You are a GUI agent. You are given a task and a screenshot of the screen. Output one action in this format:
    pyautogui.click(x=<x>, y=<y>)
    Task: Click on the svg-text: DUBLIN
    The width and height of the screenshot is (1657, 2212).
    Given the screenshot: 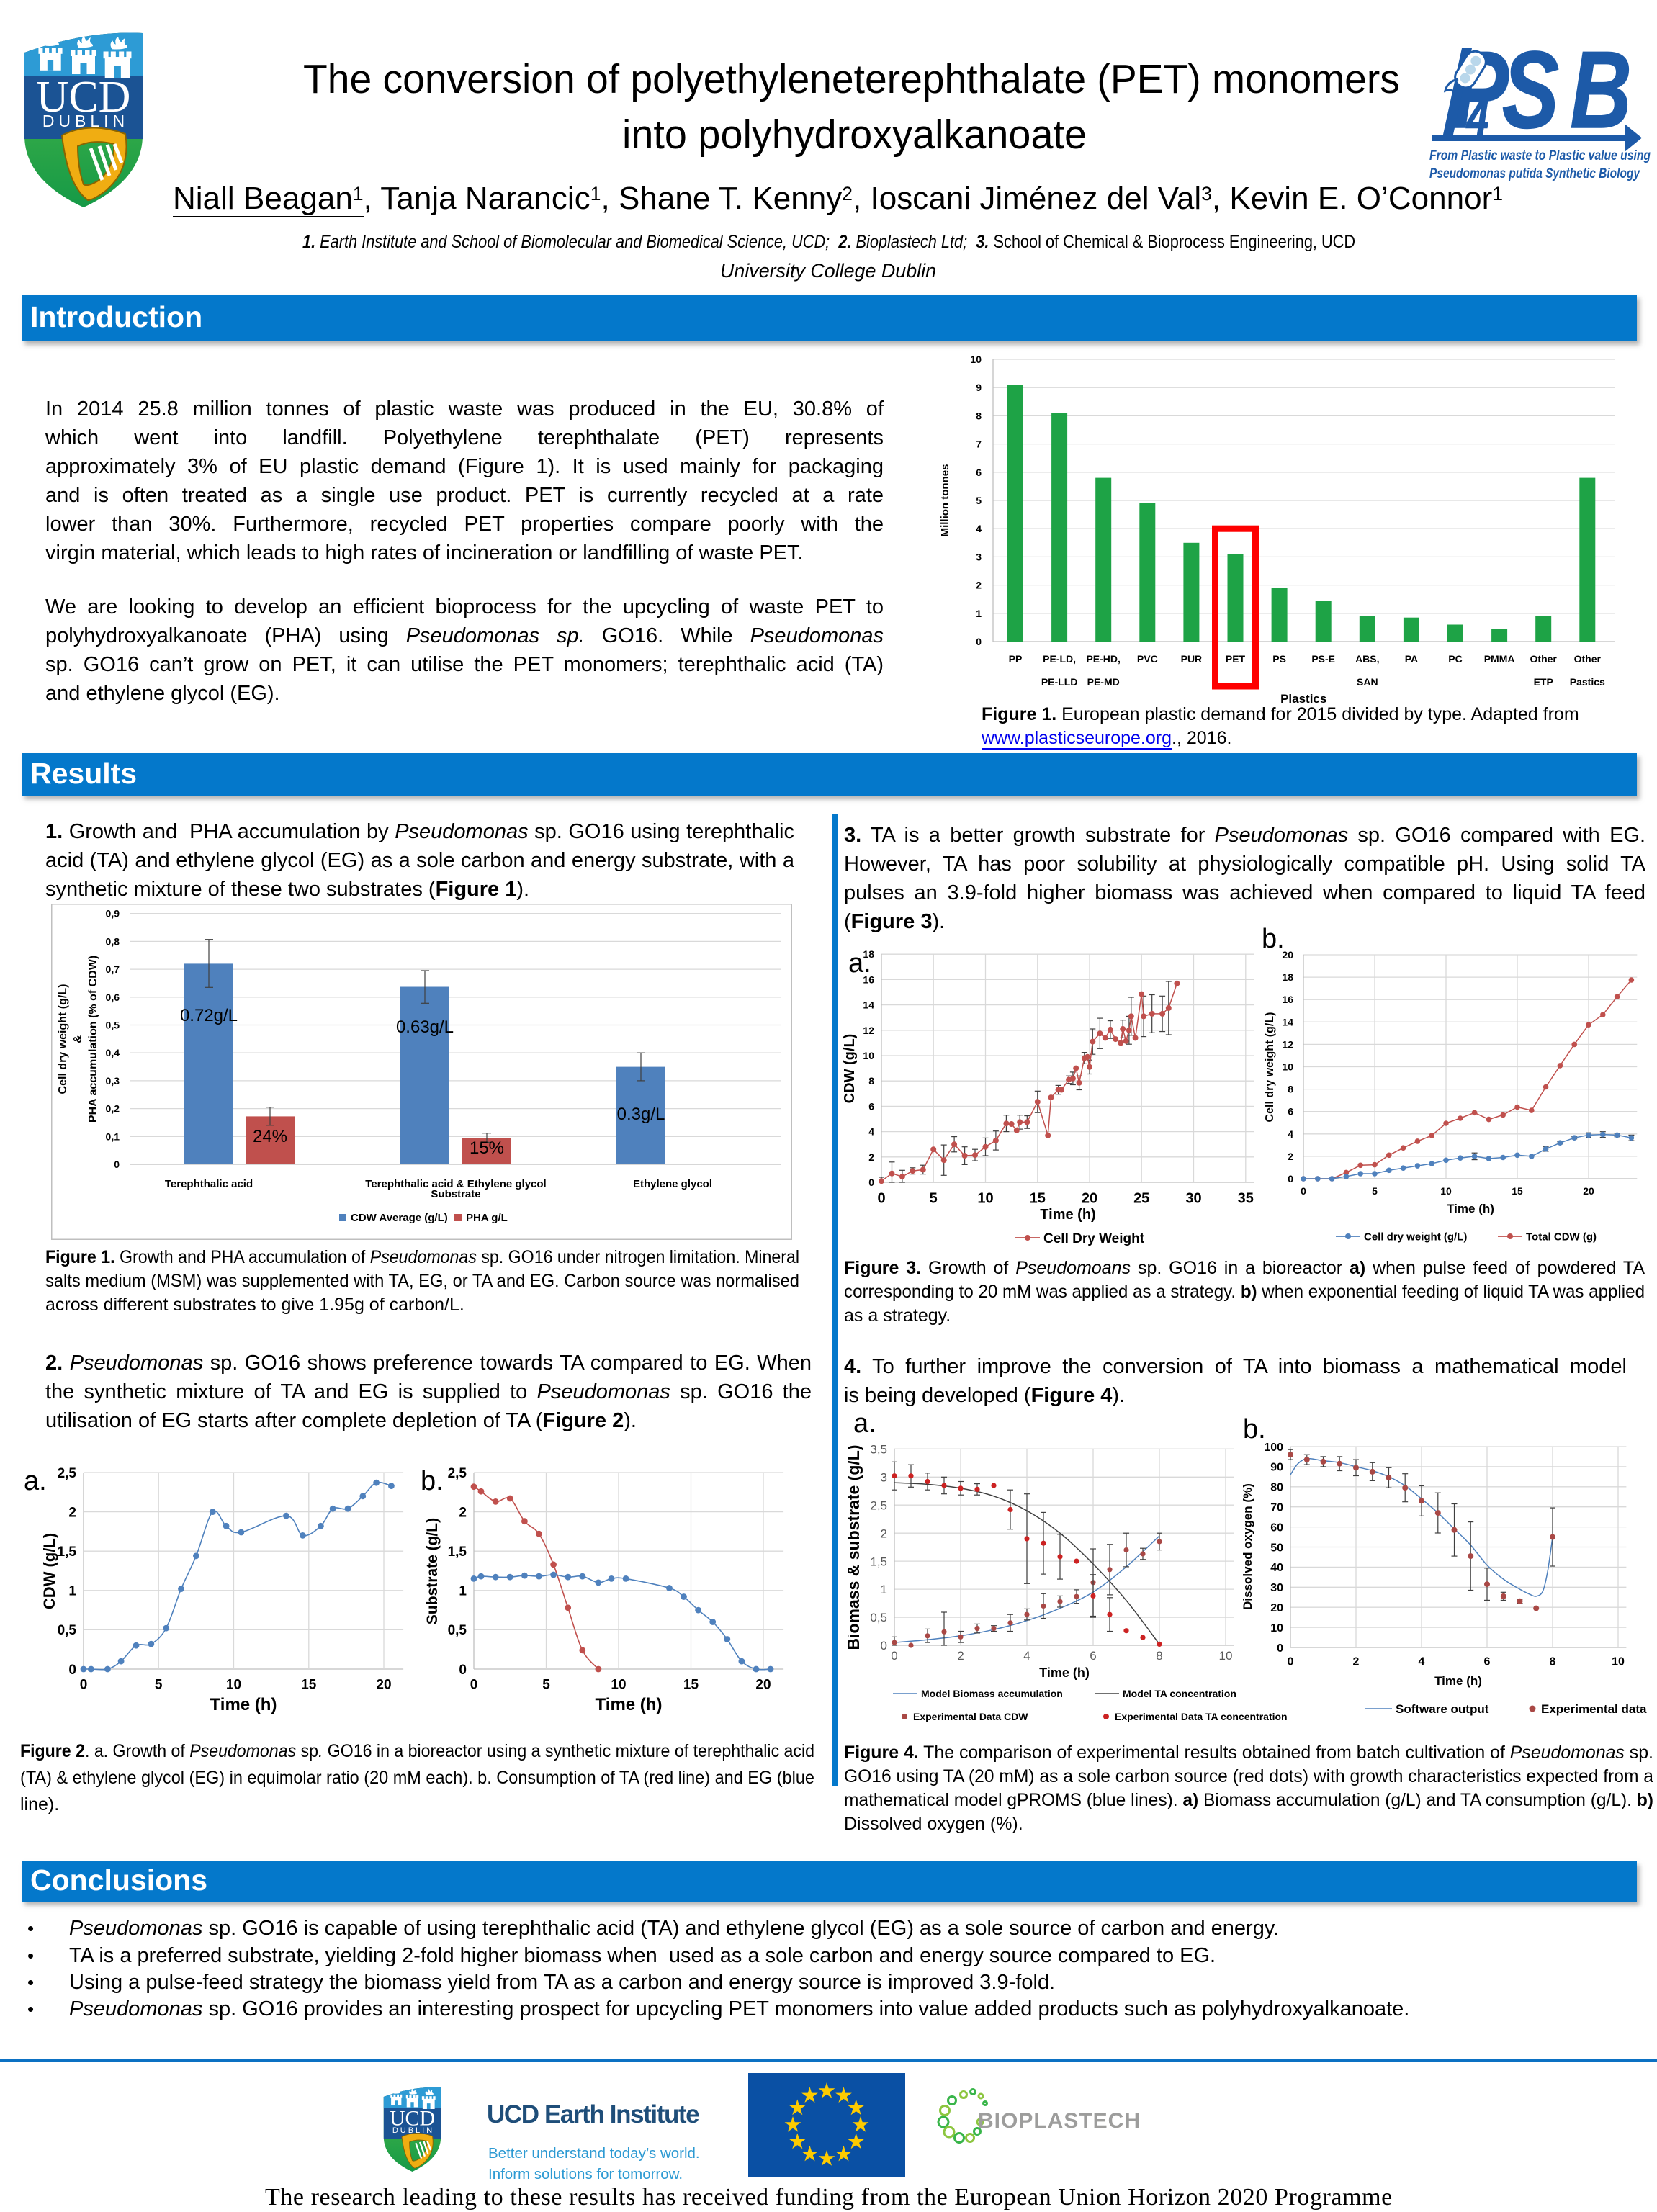 What is the action you would take?
    pyautogui.click(x=85, y=121)
    